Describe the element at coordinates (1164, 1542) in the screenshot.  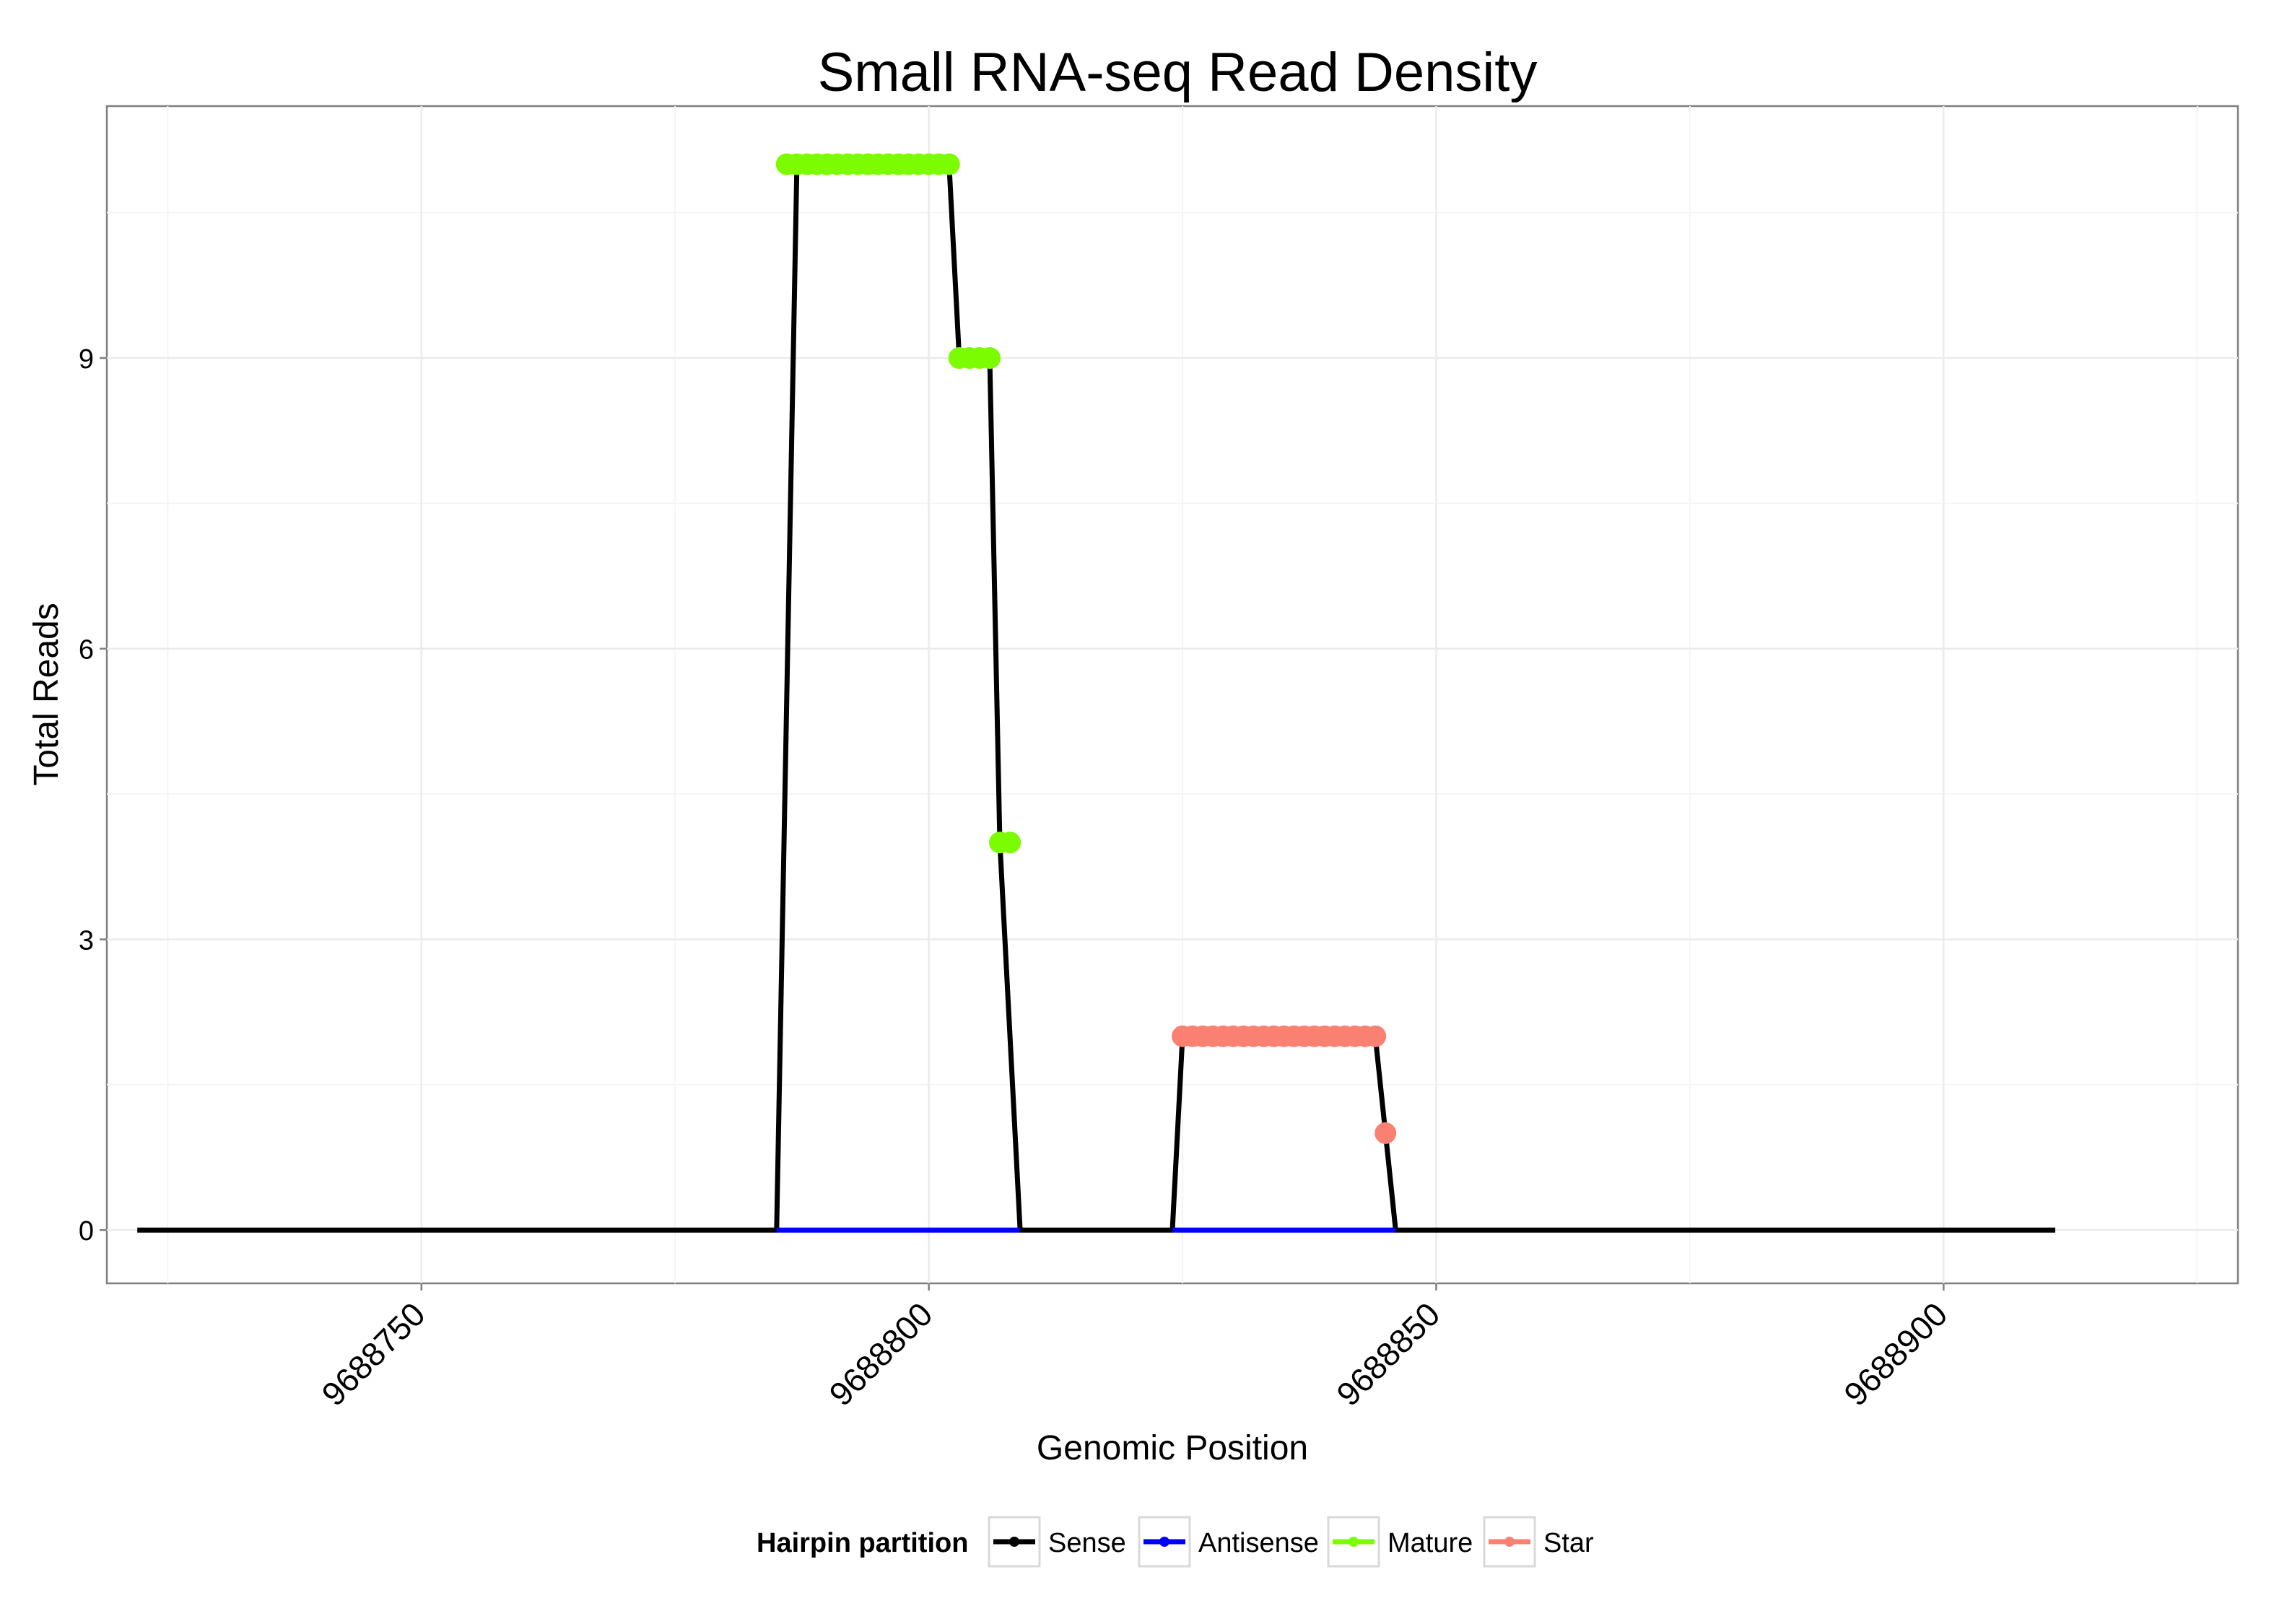
I see `legend-dot-antisense` at that location.